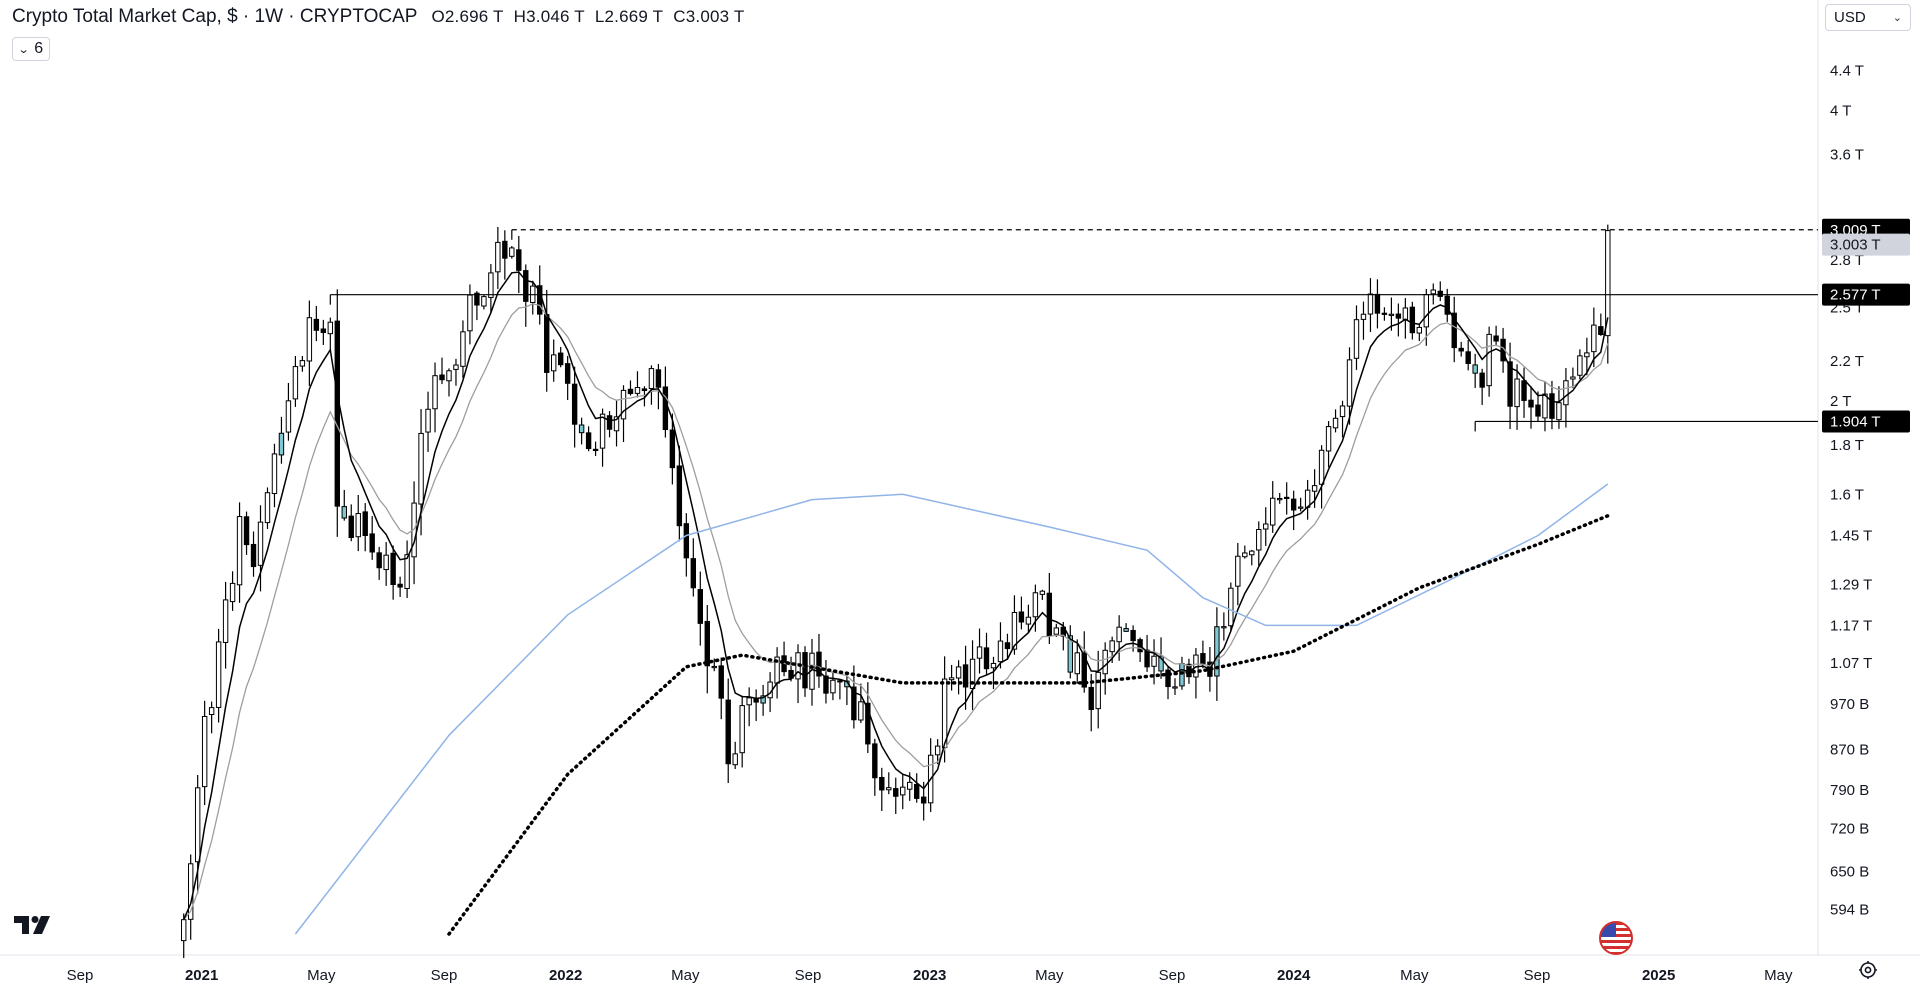 Image resolution: width=1920 pixels, height=985 pixels. I want to click on chevron-down-icon: ⌄, so click(1897, 18).